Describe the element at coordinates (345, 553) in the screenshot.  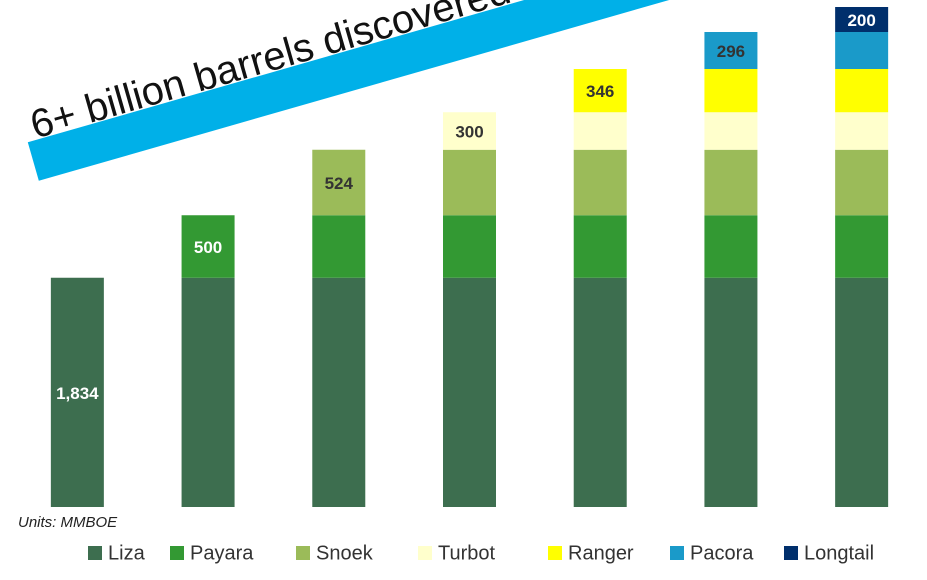
I see `legend-label: Snoek` at that location.